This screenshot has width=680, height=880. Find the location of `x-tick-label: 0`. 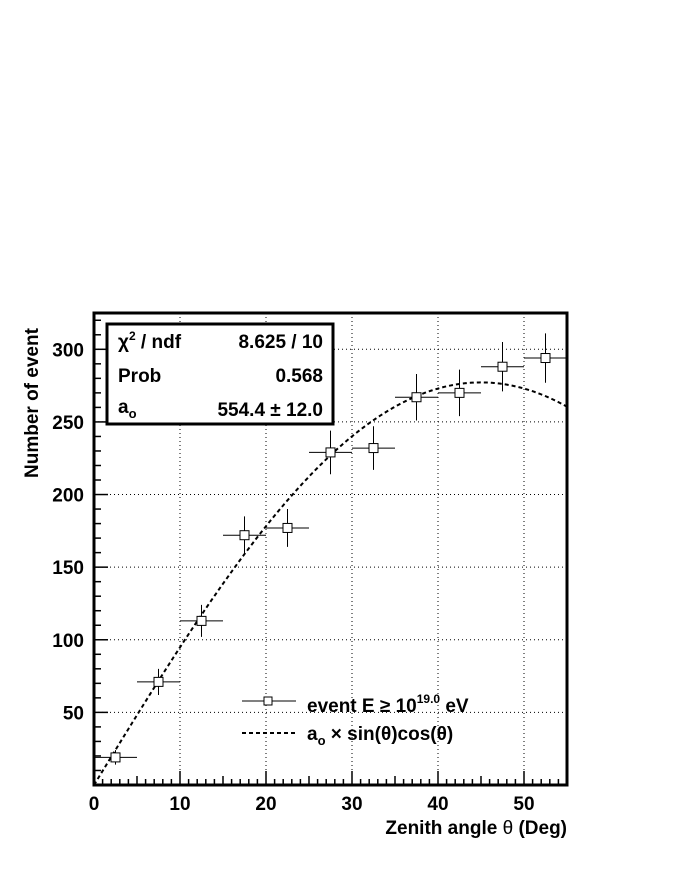

x-tick-label: 0 is located at coordinates (94, 804).